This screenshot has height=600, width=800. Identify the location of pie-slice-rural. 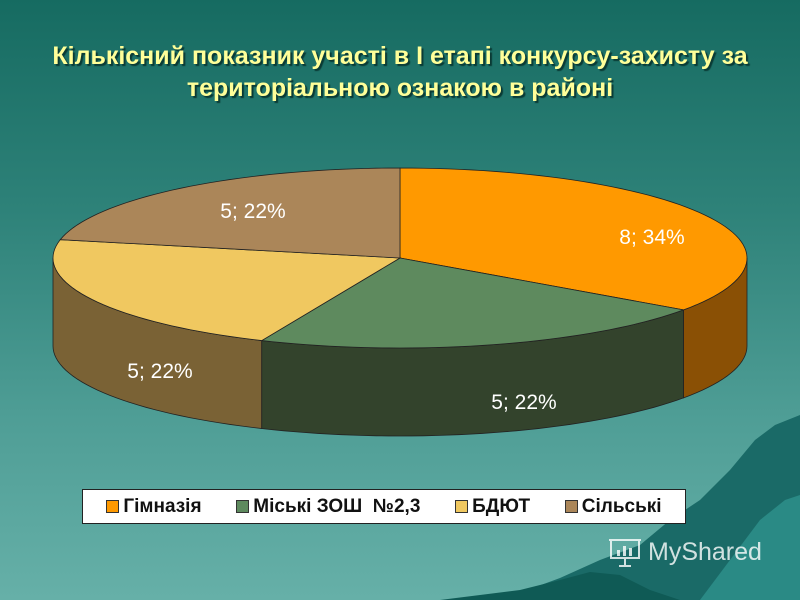
(230, 213).